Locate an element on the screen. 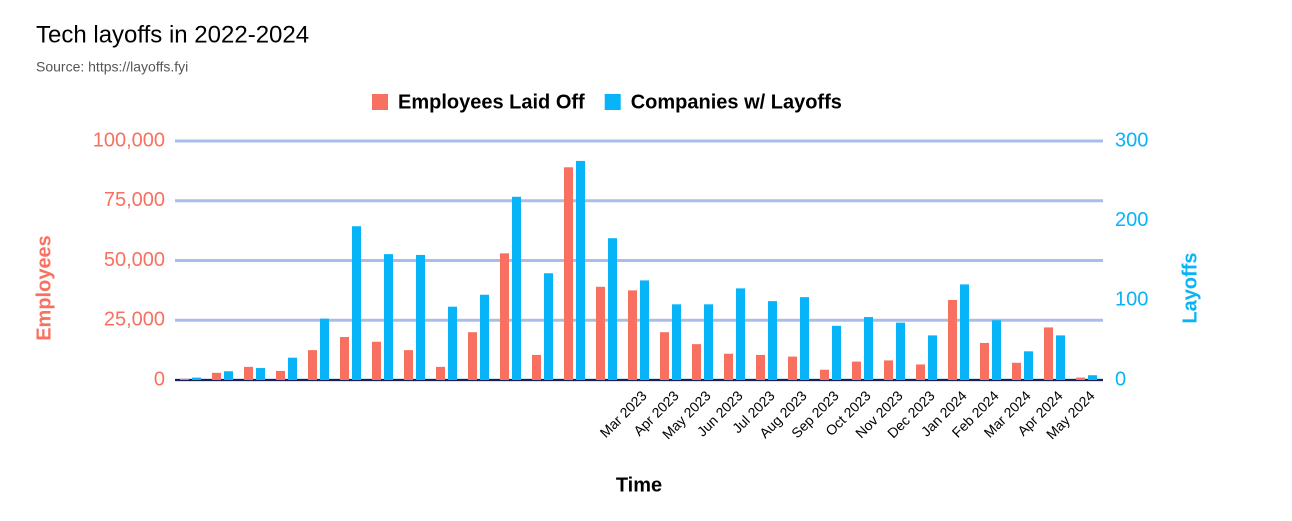  legend-label: Employees Laid Off is located at coordinates (491, 102).